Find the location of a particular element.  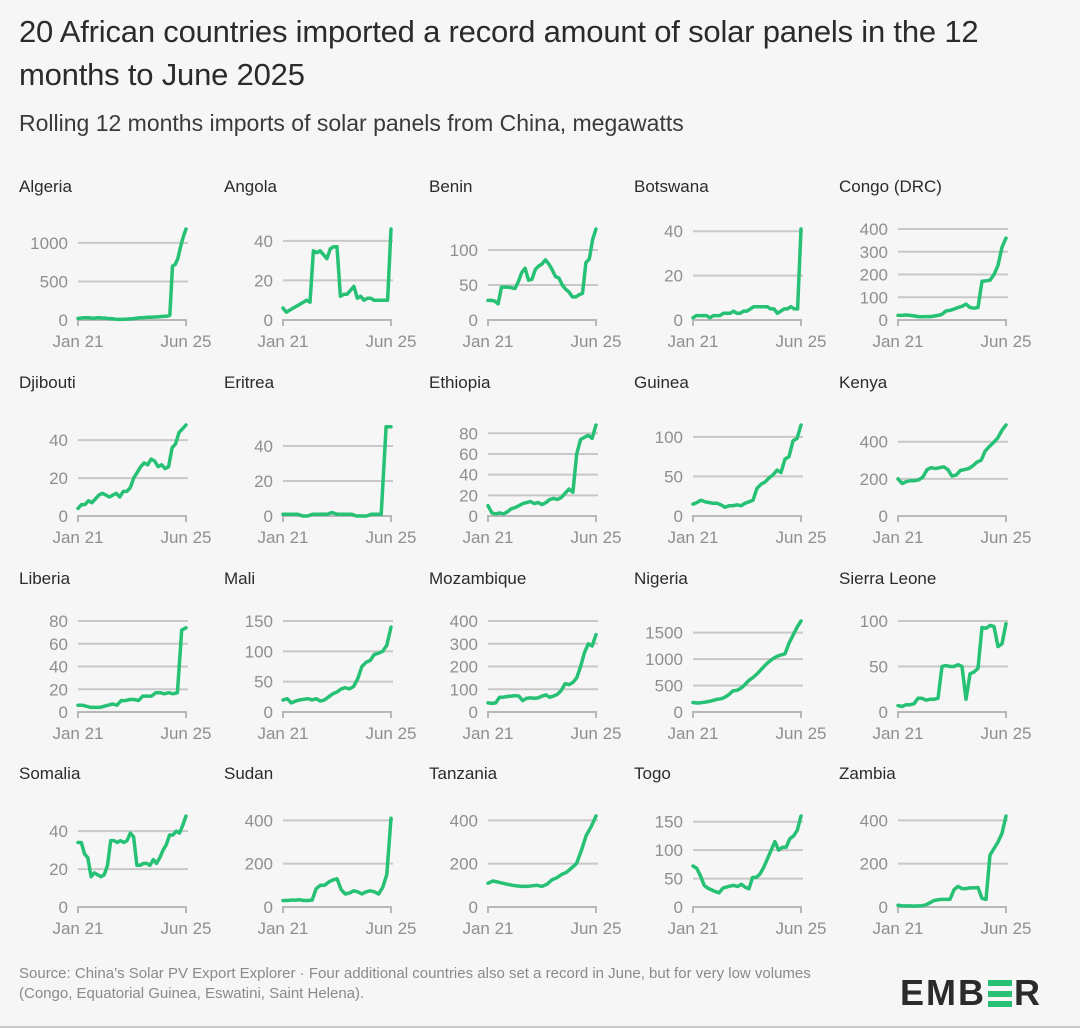

bottom-divider is located at coordinates (540, 1027).